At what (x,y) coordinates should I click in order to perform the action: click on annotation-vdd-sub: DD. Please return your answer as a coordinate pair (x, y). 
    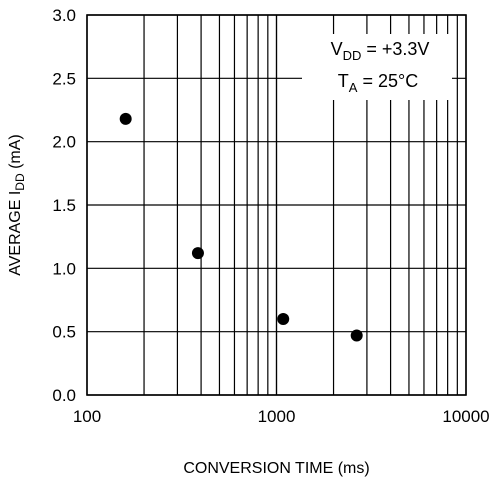
    Looking at the image, I should click on (352, 55).